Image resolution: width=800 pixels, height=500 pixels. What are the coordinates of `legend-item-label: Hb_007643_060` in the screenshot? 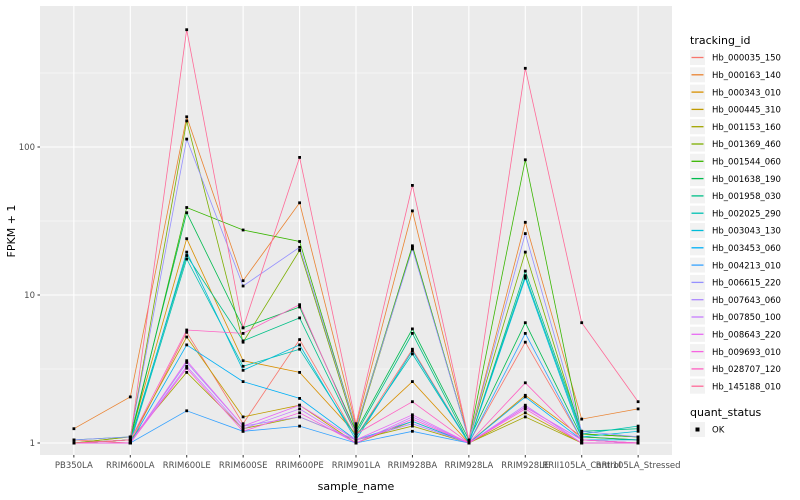 It's located at (746, 301).